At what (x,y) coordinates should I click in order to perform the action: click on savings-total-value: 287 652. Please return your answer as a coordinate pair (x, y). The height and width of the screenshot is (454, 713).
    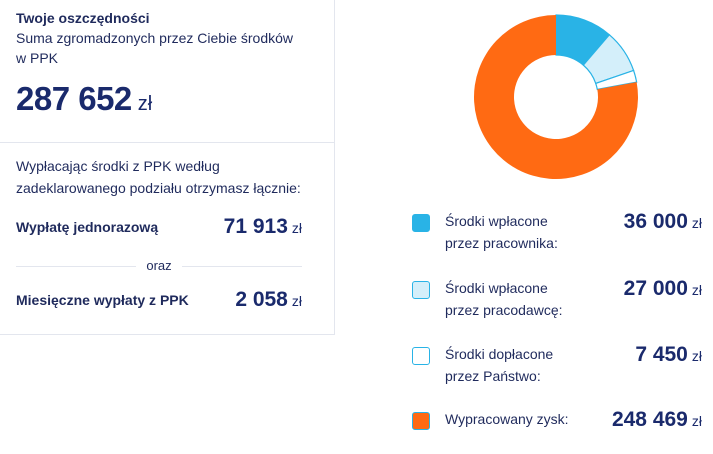
    Looking at the image, I should click on (74, 98).